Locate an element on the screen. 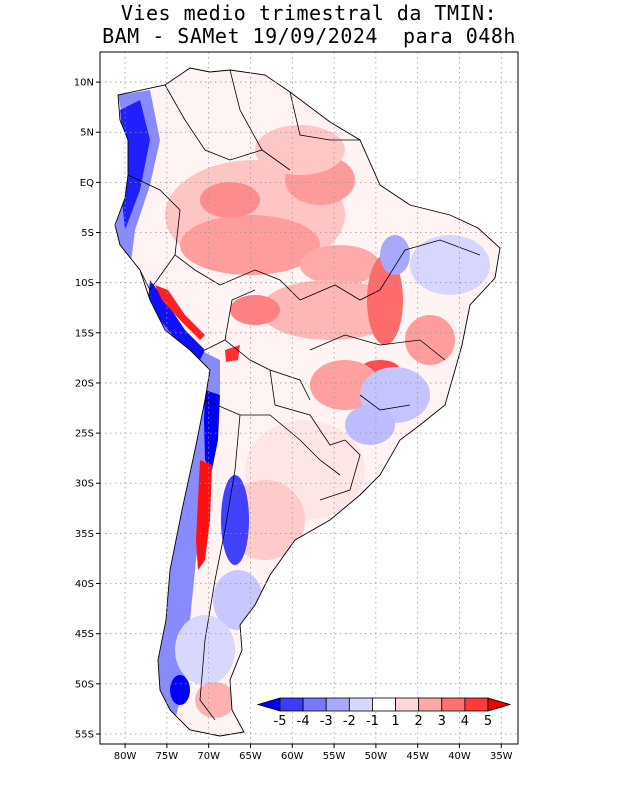 The height and width of the screenshot is (800, 618). latitude-labels: 10N 5N EQ 5S 10S 15S 20S 25S 30S 35S 40S 45S 50S 55S is located at coordinates (87, 409).